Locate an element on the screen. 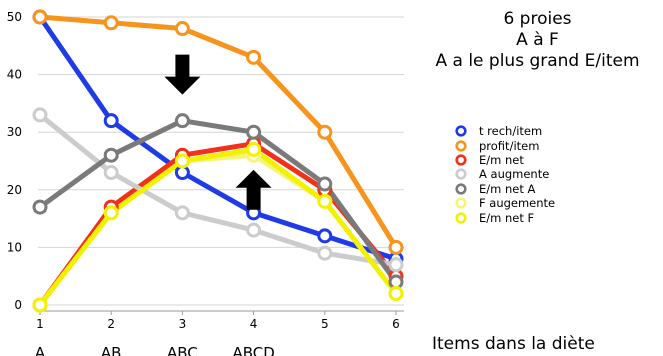  x-axis-ticks: 1 2 3 4 5 6 is located at coordinates (218, 321).